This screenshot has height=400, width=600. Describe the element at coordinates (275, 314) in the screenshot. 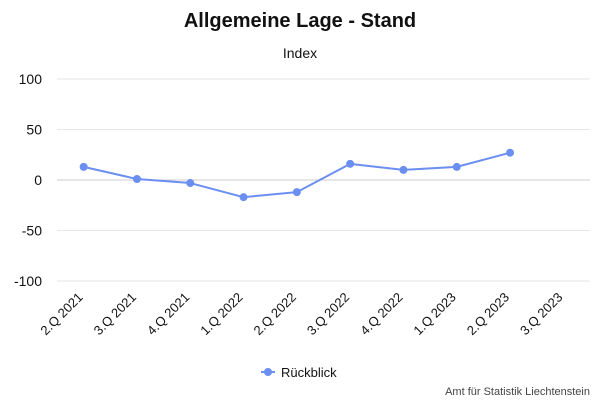

I see `x-tick-label: 2.Q 2022` at that location.